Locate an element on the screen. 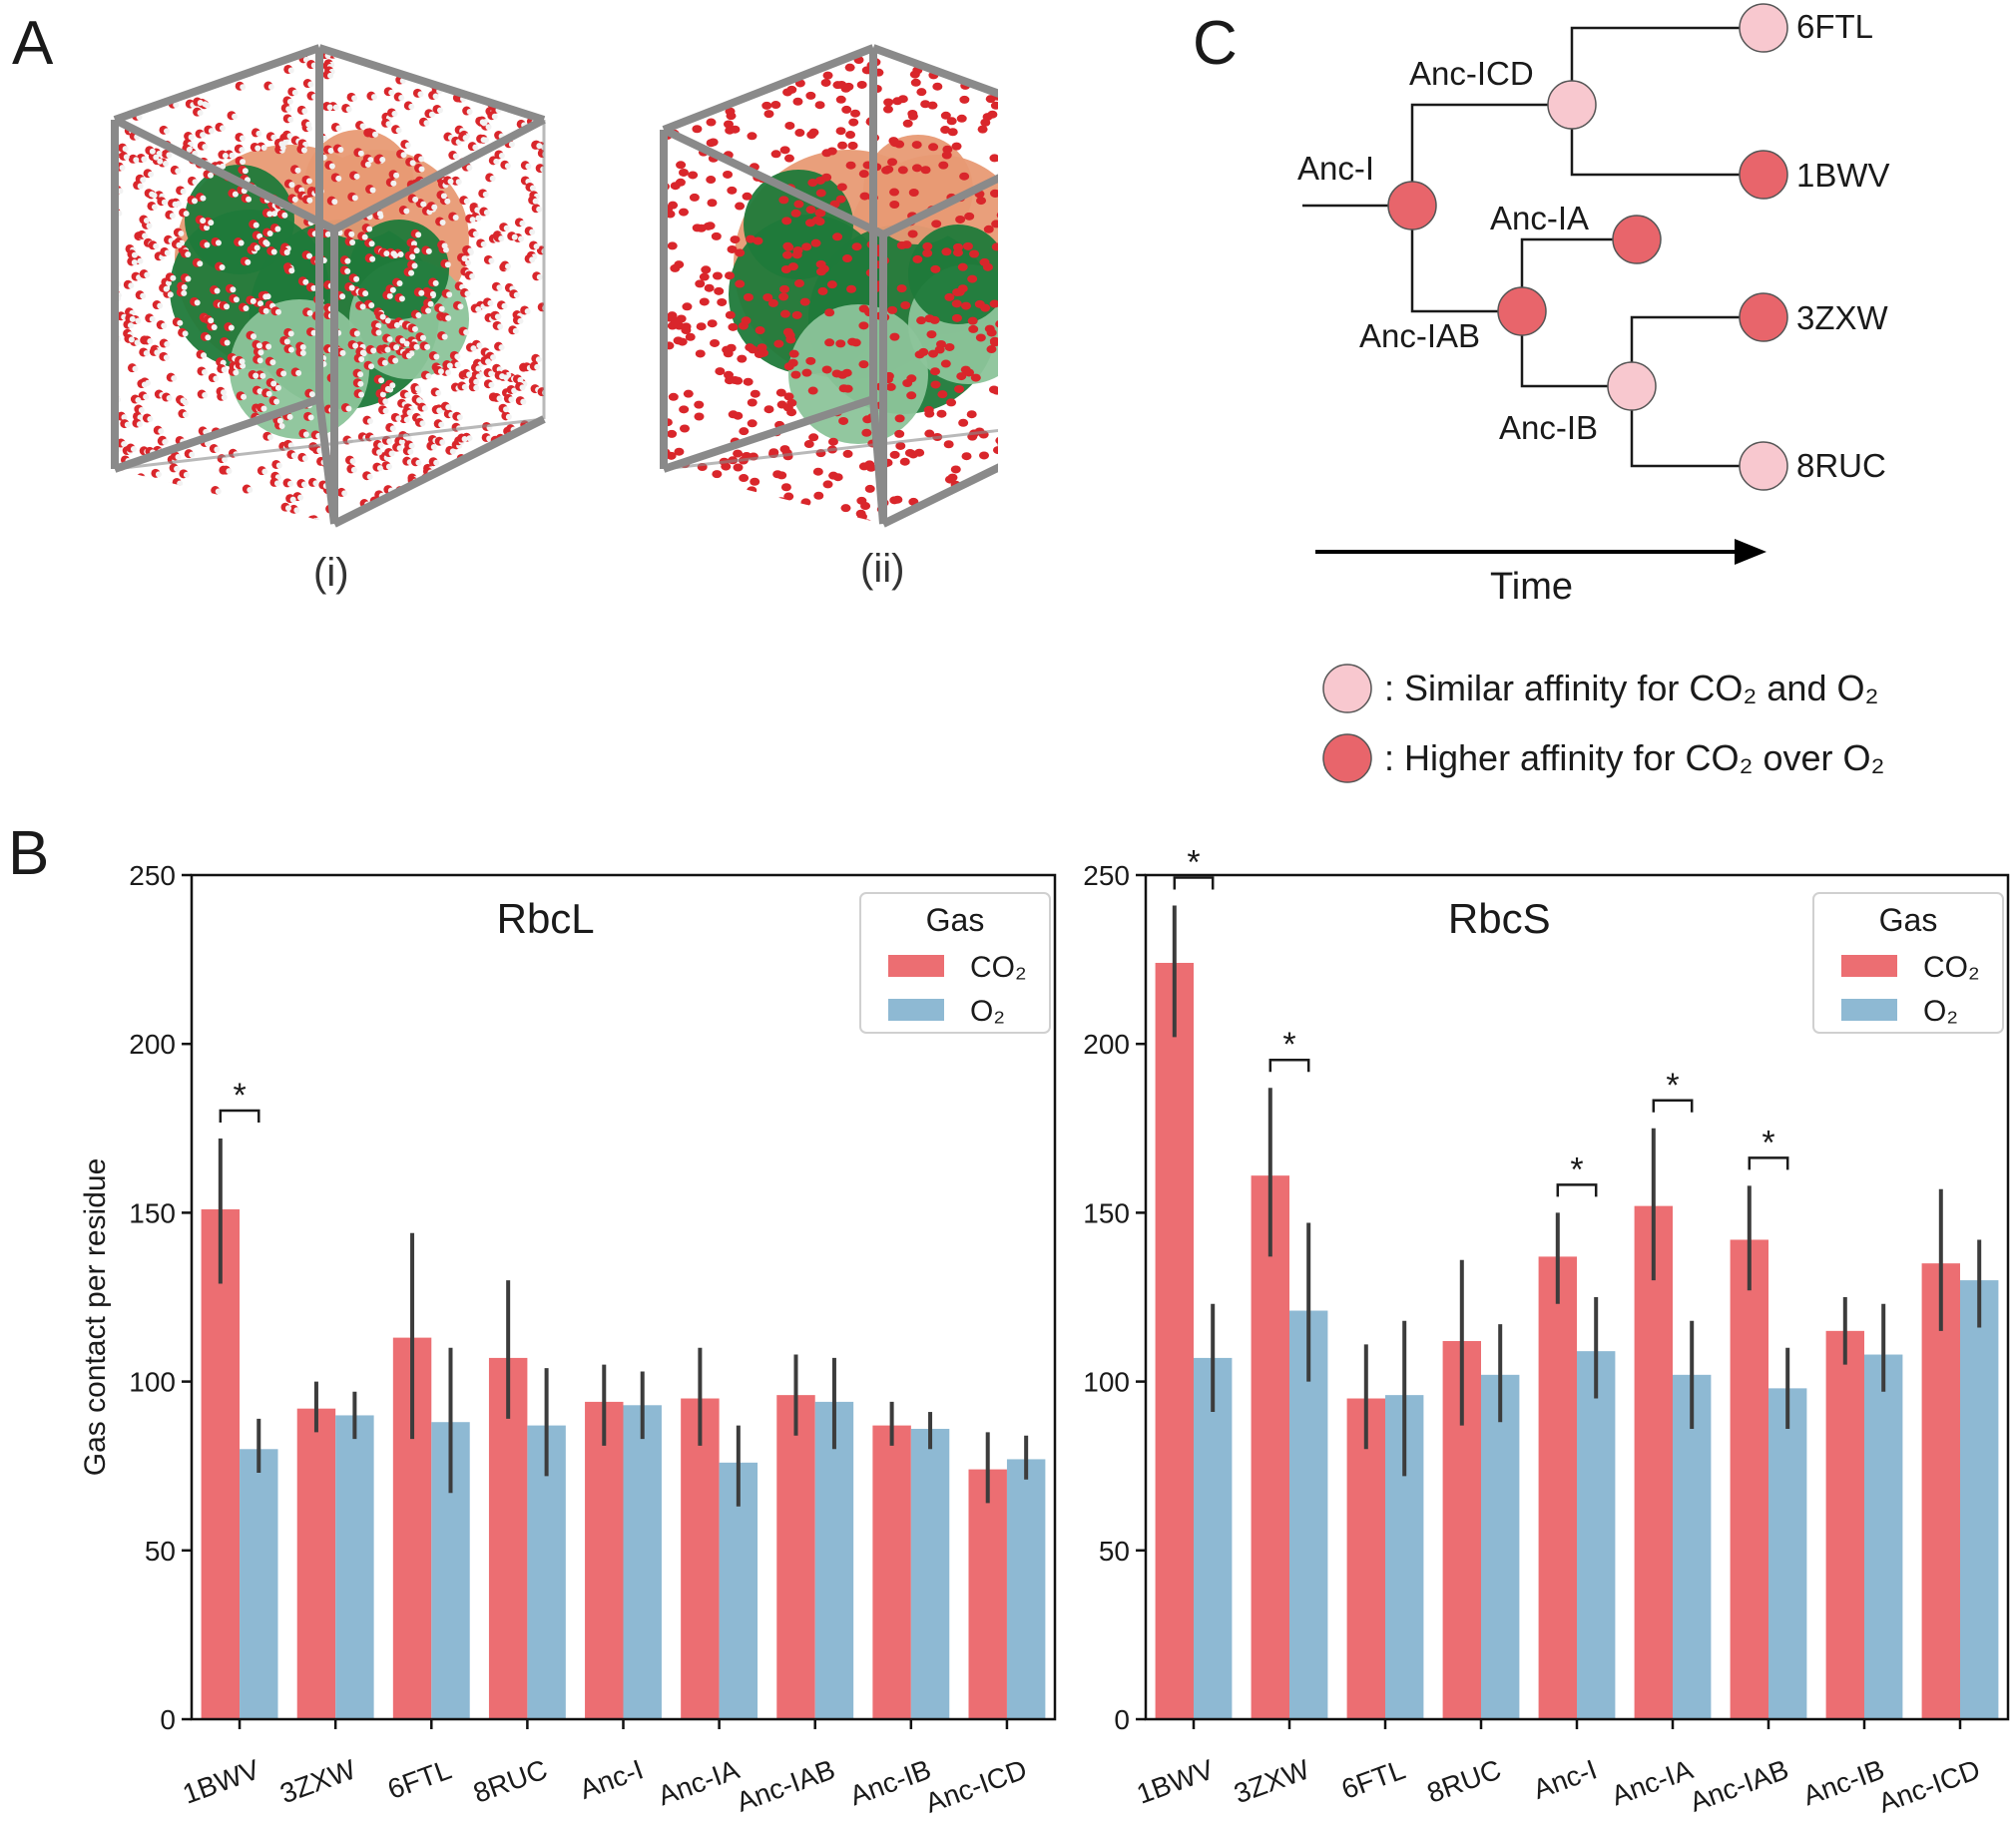 The width and height of the screenshot is (2016, 1822). significance-star-anc-iab: * is located at coordinates (1768, 1142).